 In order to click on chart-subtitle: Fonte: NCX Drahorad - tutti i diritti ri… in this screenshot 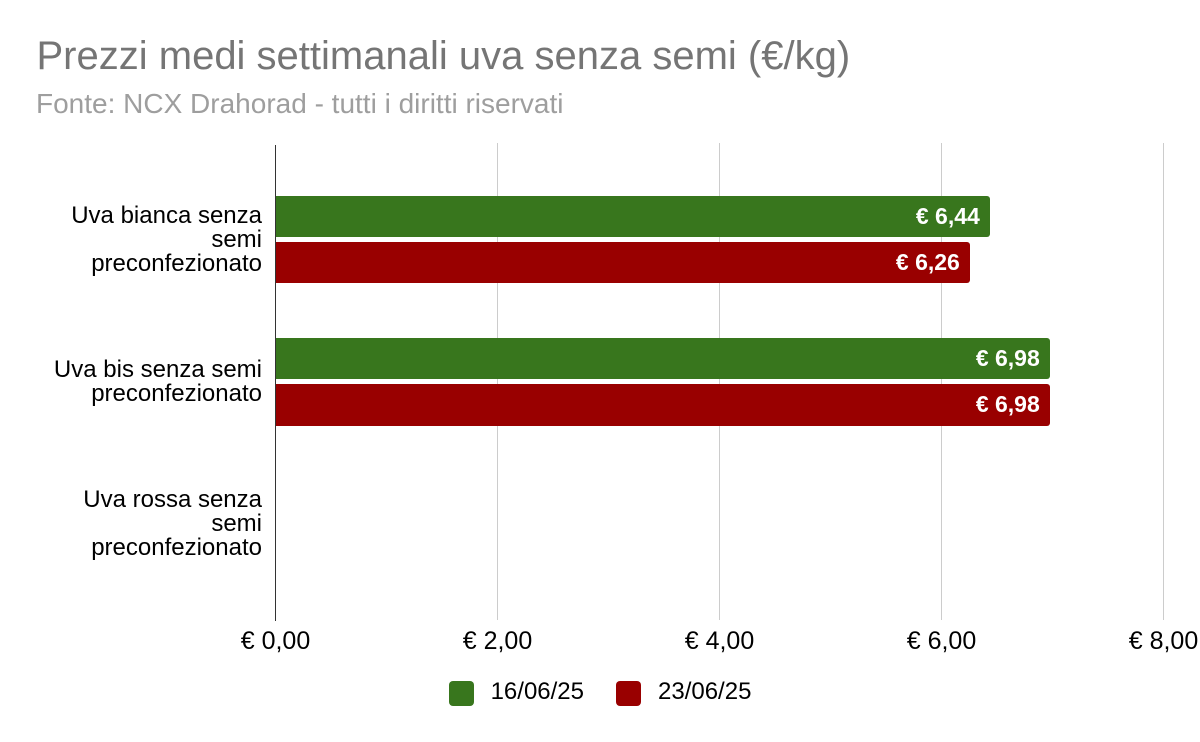, I will do `click(300, 103)`.